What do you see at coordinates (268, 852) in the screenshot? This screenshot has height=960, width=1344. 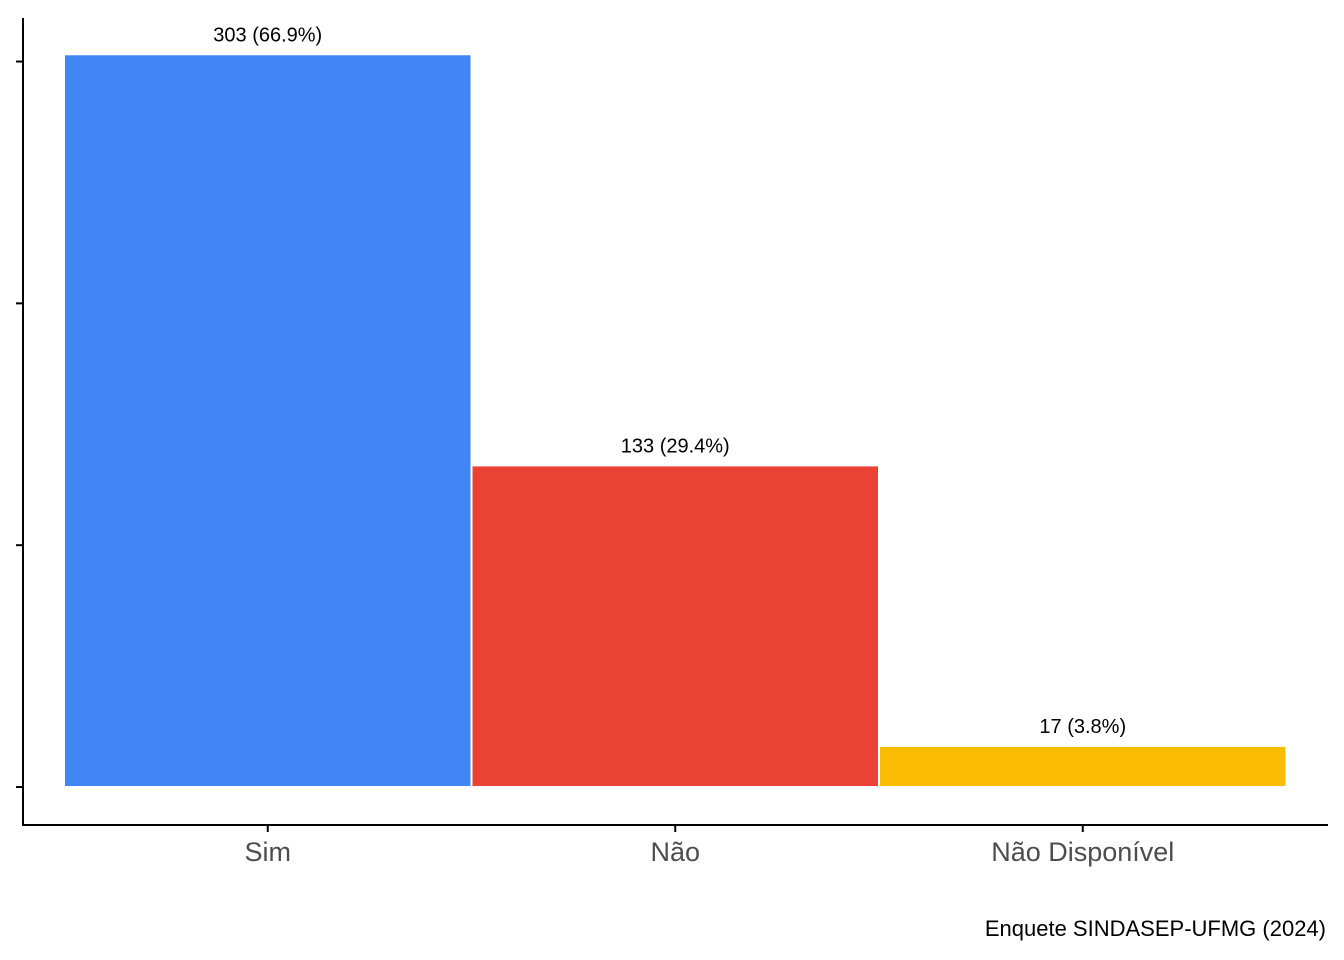 I see `x-tick-label: Sim` at bounding box center [268, 852].